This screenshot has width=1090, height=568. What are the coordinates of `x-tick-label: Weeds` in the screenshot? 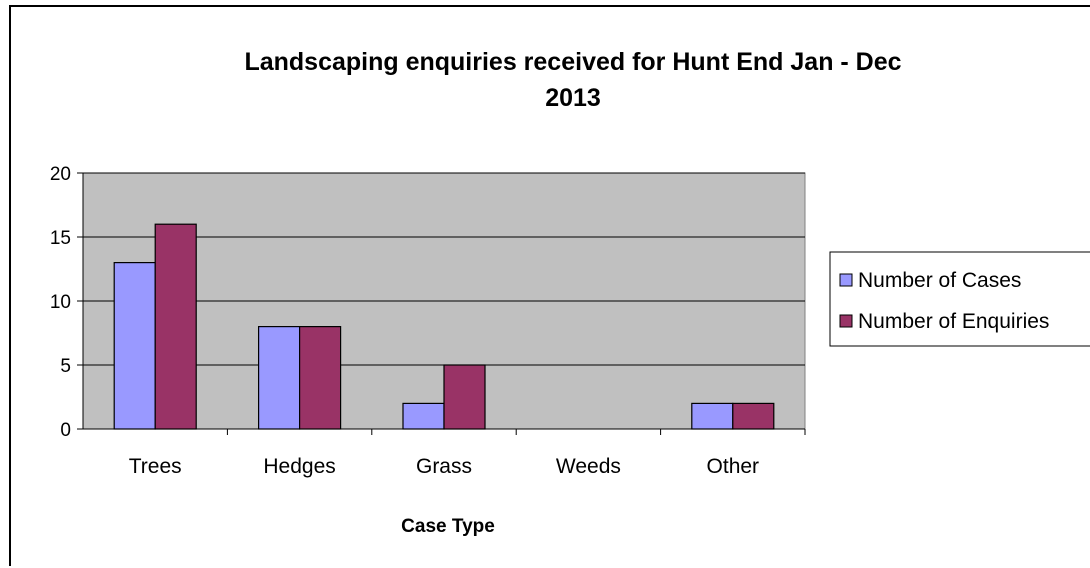 It's located at (588, 466).